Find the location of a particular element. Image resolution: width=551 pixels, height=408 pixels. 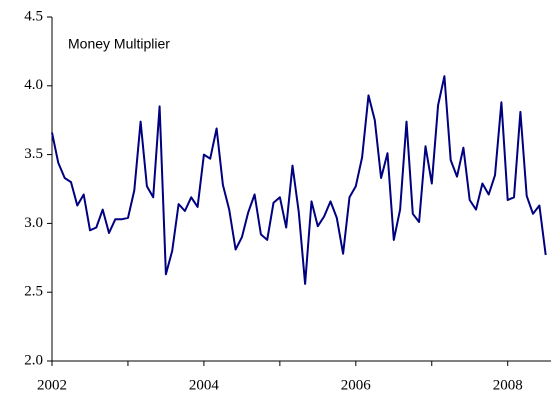

series-label: Money Multiplier is located at coordinates (119, 44).